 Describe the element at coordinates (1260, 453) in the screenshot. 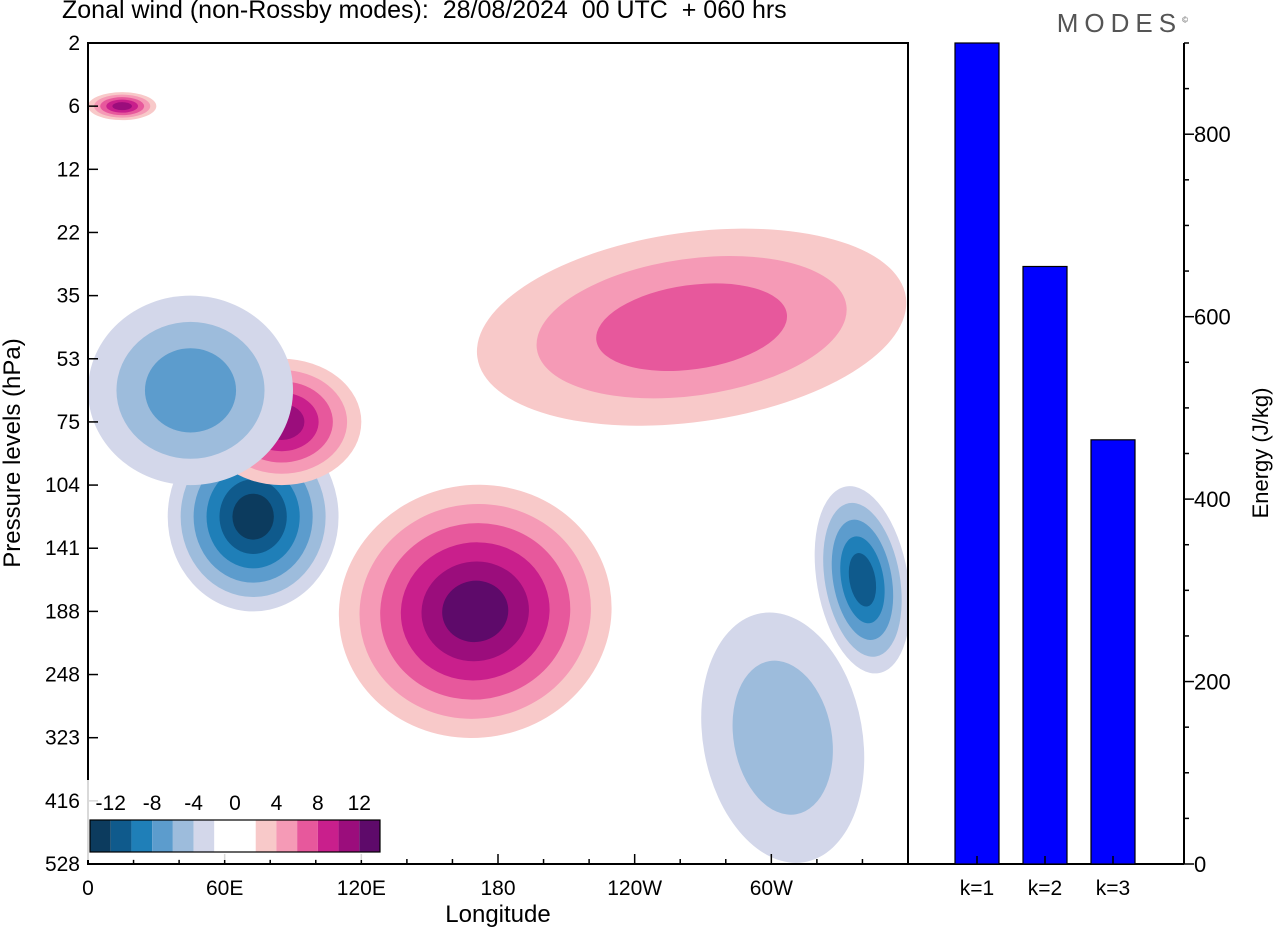

I see `bar-y-axis-label: Energy (J/kg)` at that location.